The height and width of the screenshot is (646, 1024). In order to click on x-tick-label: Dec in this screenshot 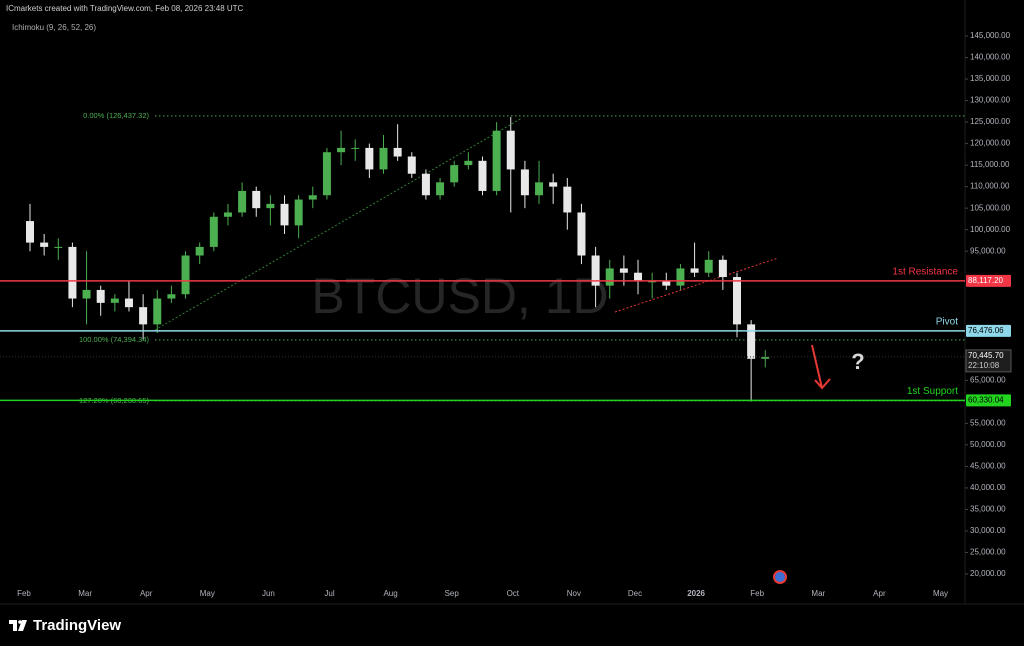, I will do `click(635, 593)`.